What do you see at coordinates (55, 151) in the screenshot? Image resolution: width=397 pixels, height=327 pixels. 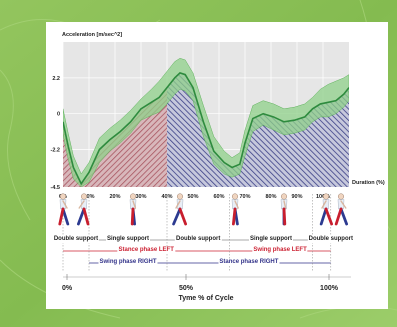 I see `y-tick-label: -2.2` at bounding box center [55, 151].